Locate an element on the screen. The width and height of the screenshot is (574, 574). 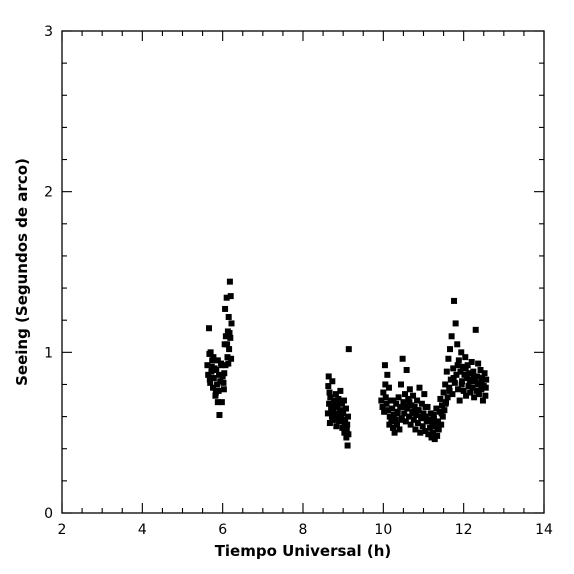
y-tick-label: 2 is located at coordinates (48, 193).